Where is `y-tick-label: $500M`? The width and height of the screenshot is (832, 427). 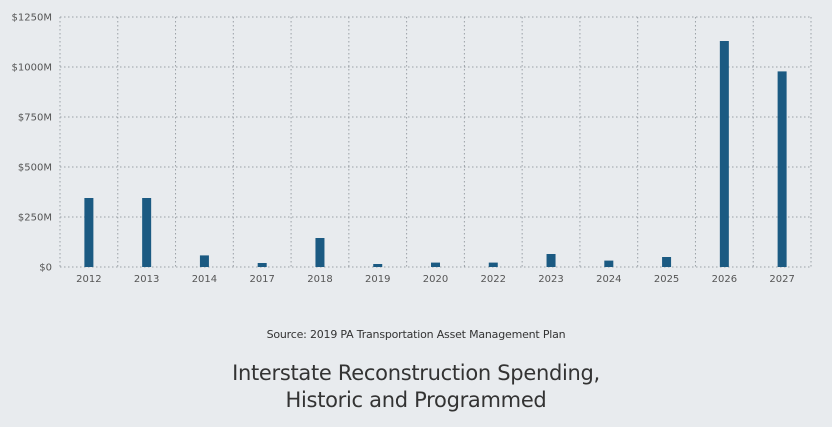 y-tick-label: $500M is located at coordinates (35, 168).